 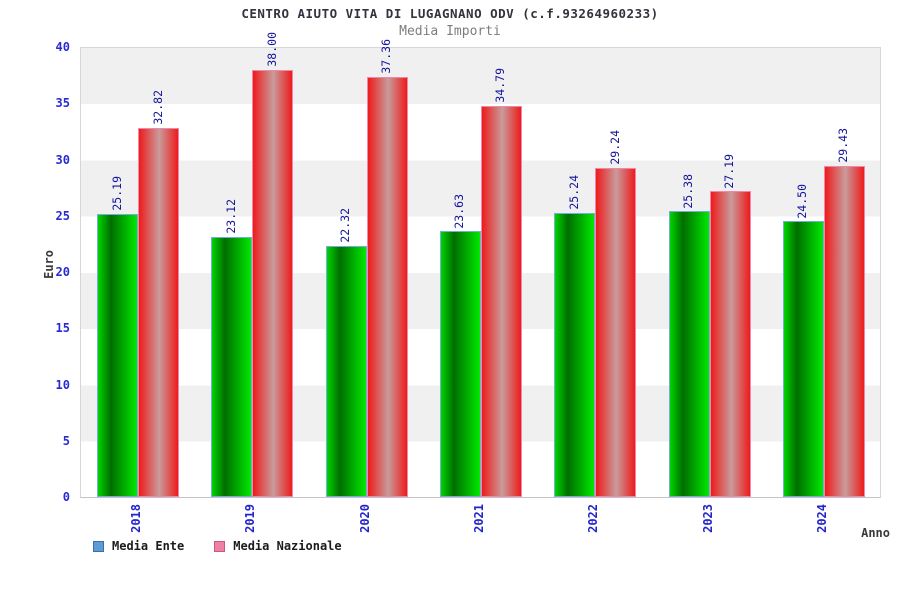 What do you see at coordinates (62, 384) in the screenshot?
I see `y-tick-label: 10` at bounding box center [62, 384].